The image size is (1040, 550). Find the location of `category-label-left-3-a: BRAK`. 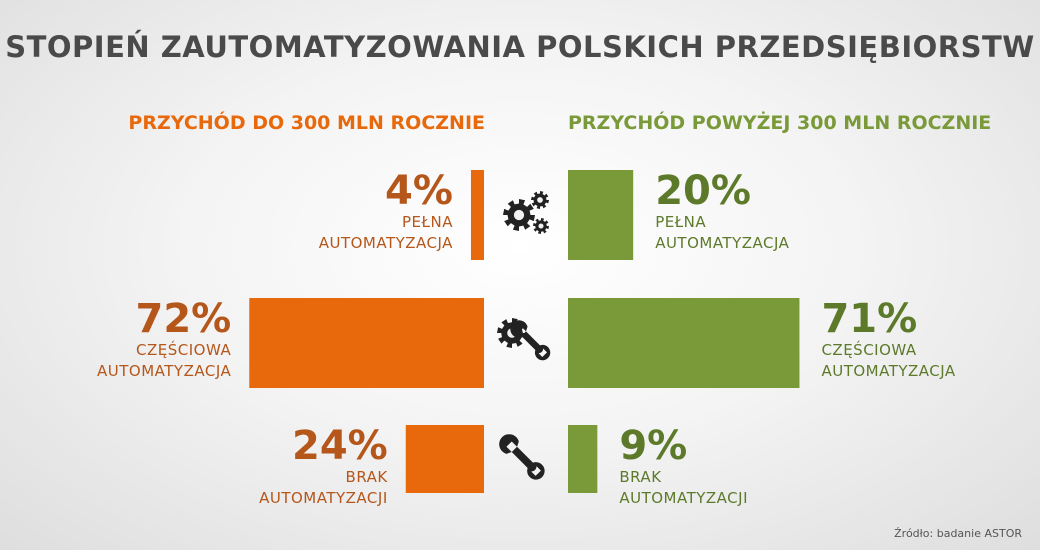

category-label-left-3-a: BRAK is located at coordinates (367, 477).